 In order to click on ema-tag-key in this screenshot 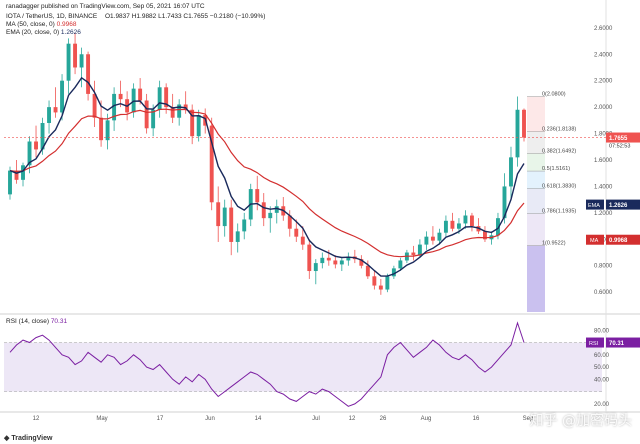, I will do `click(595, 204)`.